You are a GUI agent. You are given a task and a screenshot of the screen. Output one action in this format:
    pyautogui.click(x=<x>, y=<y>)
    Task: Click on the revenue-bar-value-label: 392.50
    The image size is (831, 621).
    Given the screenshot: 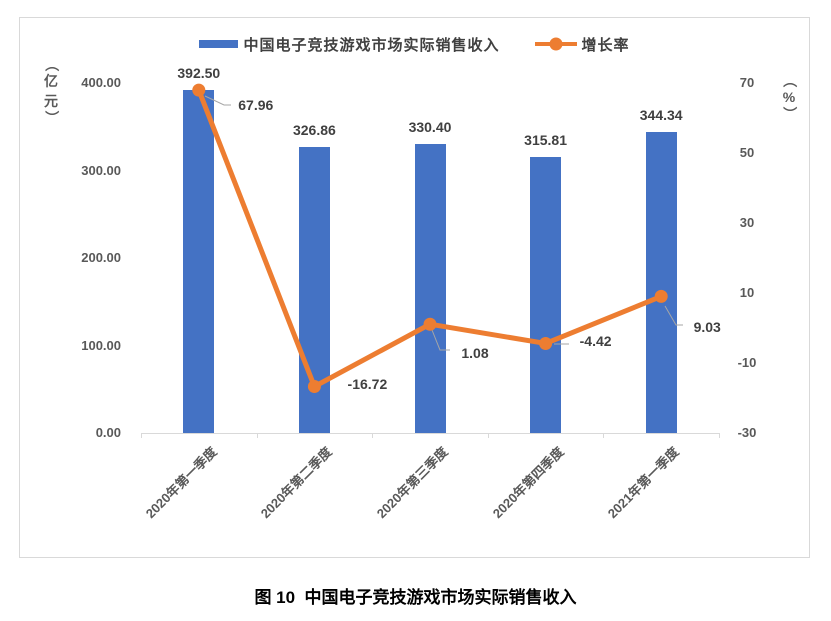 What is the action you would take?
    pyautogui.click(x=199, y=72)
    